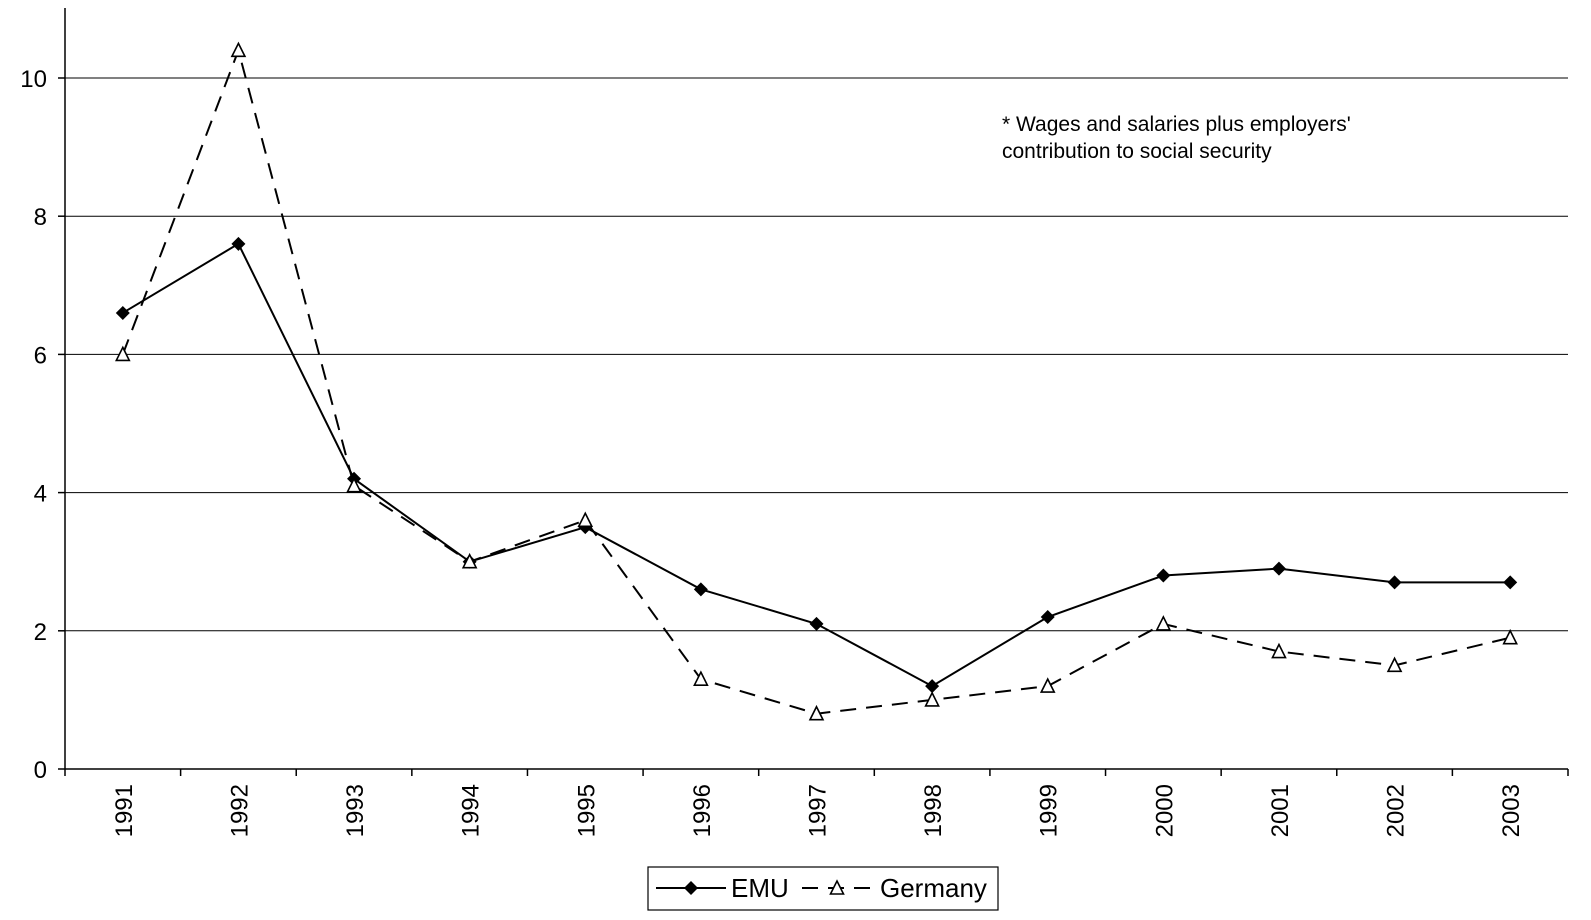 The width and height of the screenshot is (1591, 920). I want to click on data-point-germany-1999, so click(1047, 685).